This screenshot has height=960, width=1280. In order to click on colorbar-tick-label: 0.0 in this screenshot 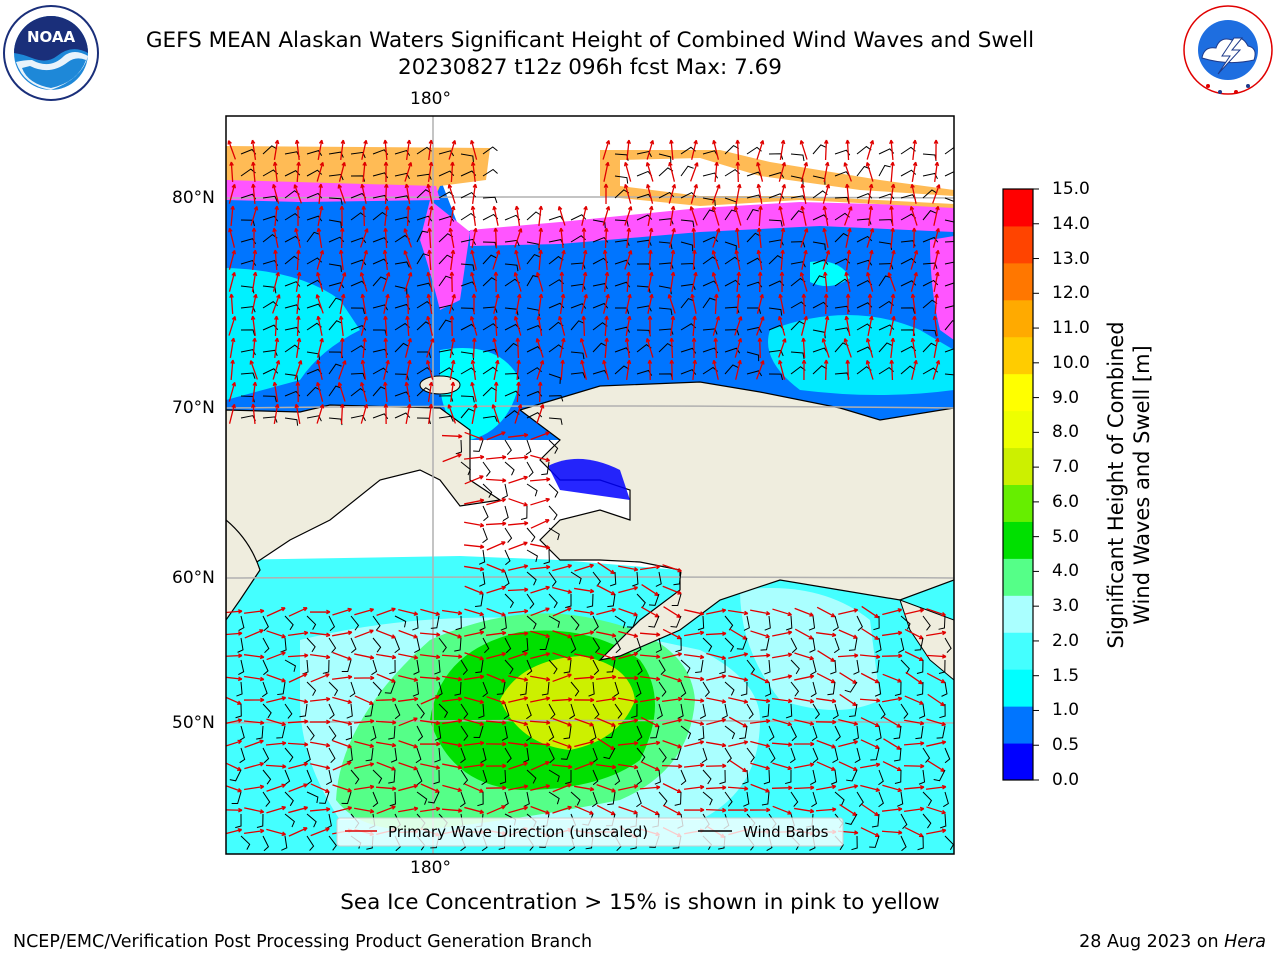, I will do `click(1066, 780)`.